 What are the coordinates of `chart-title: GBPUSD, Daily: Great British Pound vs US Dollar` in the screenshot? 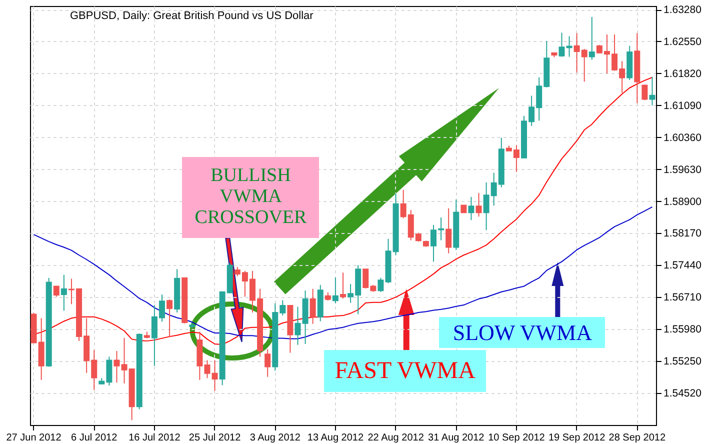 It's located at (192, 16).